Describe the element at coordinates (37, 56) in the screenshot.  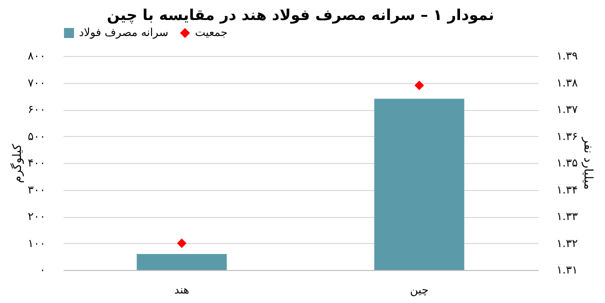
I see `y-tick-label: ۸۰۰` at that location.